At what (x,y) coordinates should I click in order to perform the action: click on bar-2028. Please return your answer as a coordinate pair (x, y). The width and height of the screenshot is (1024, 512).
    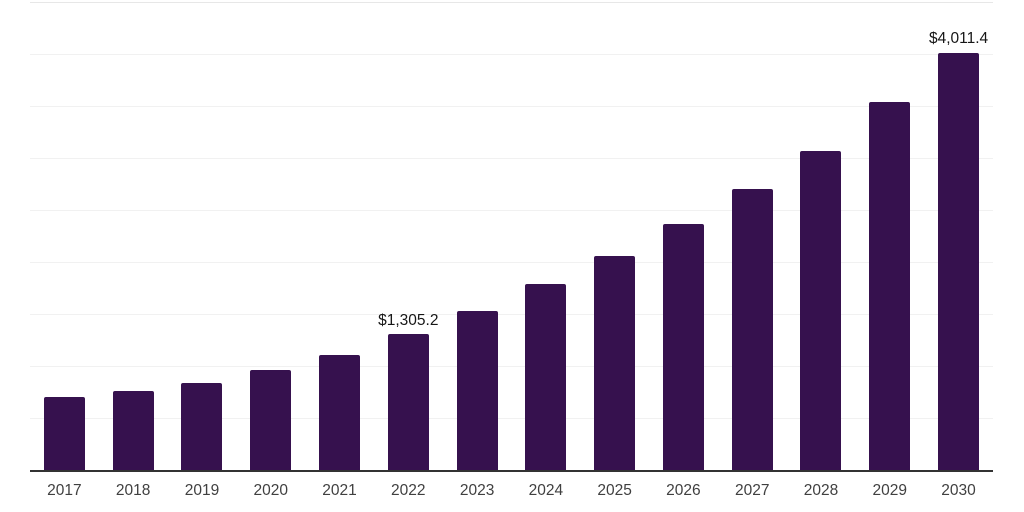
    Looking at the image, I should click on (821, 310).